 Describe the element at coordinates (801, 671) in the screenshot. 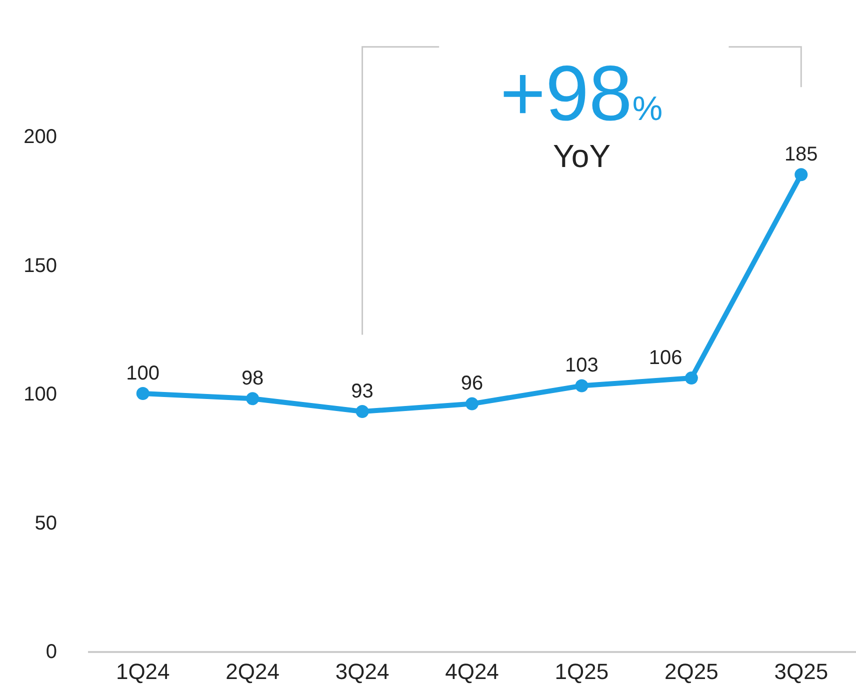

I see `x-tick-label: 3Q25` at that location.